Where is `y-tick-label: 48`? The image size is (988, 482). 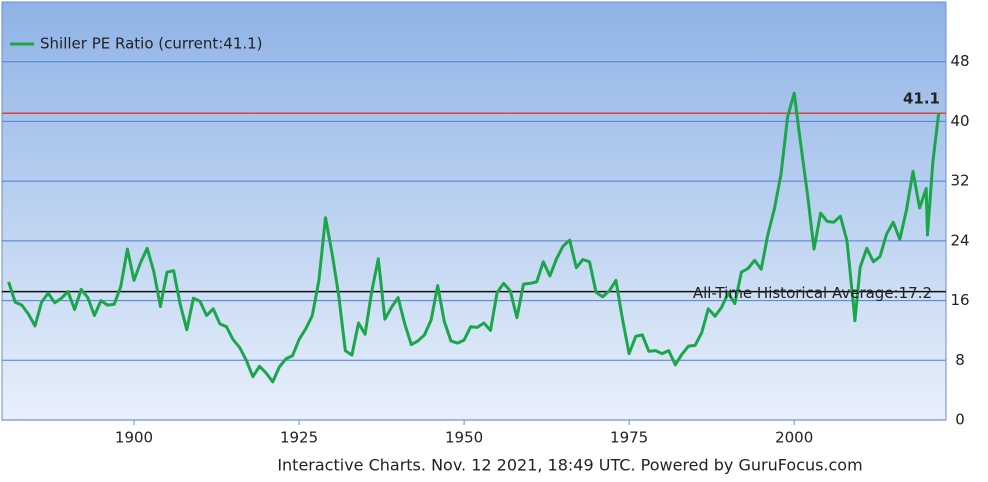
y-tick-label: 48 is located at coordinates (959, 61).